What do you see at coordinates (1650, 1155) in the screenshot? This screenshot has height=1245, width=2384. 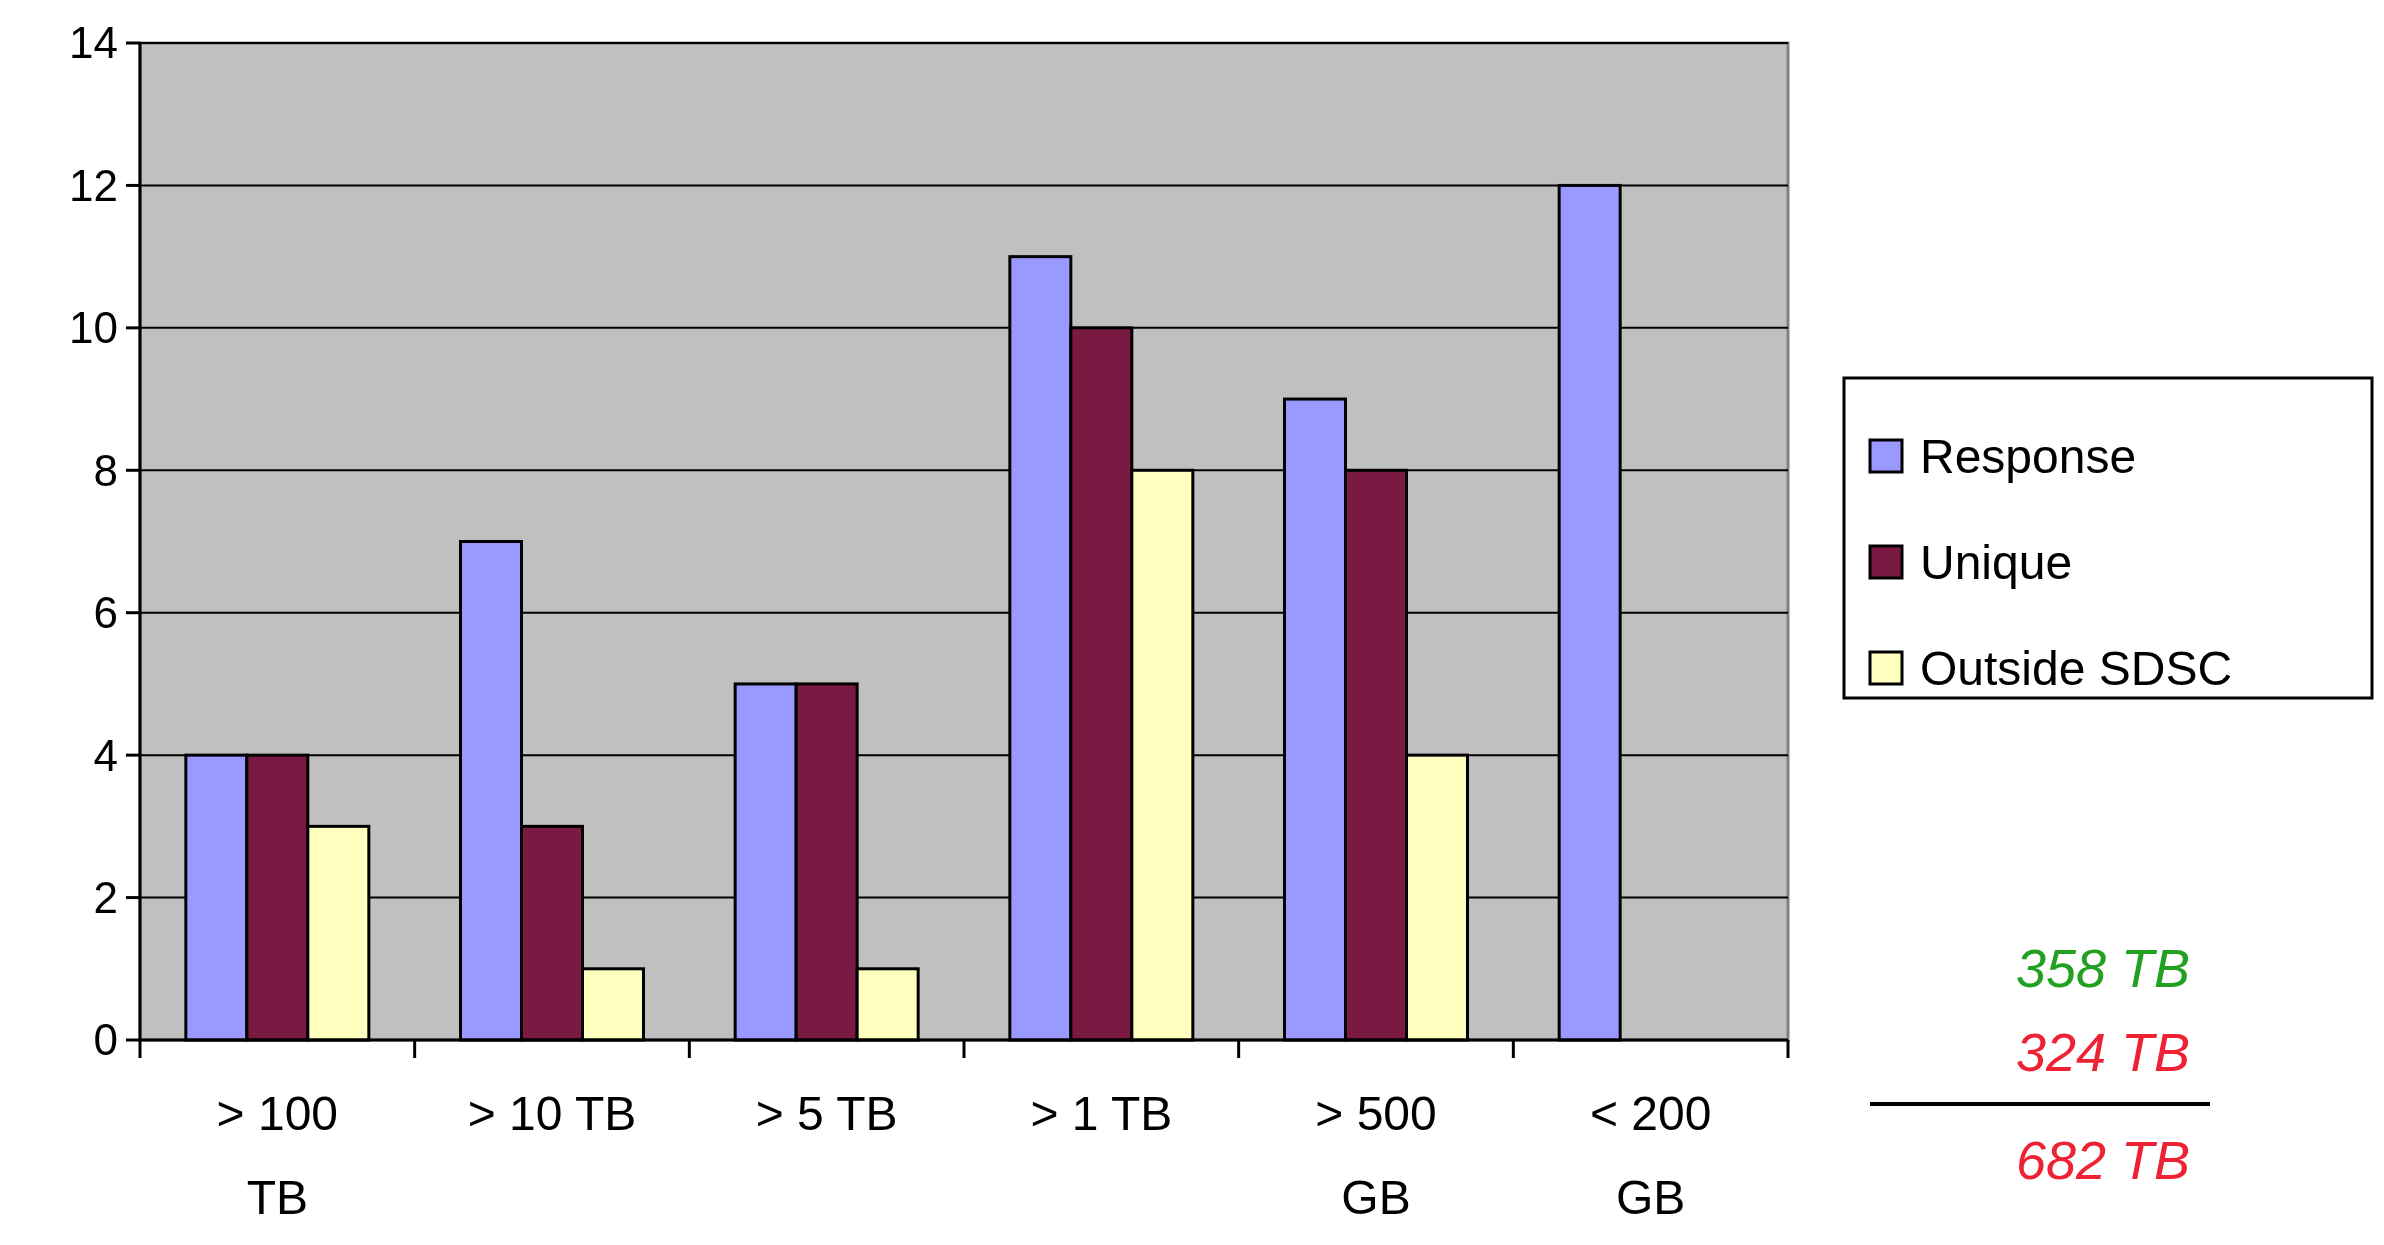 I see `x-tick-label: < 200 GB` at bounding box center [1650, 1155].